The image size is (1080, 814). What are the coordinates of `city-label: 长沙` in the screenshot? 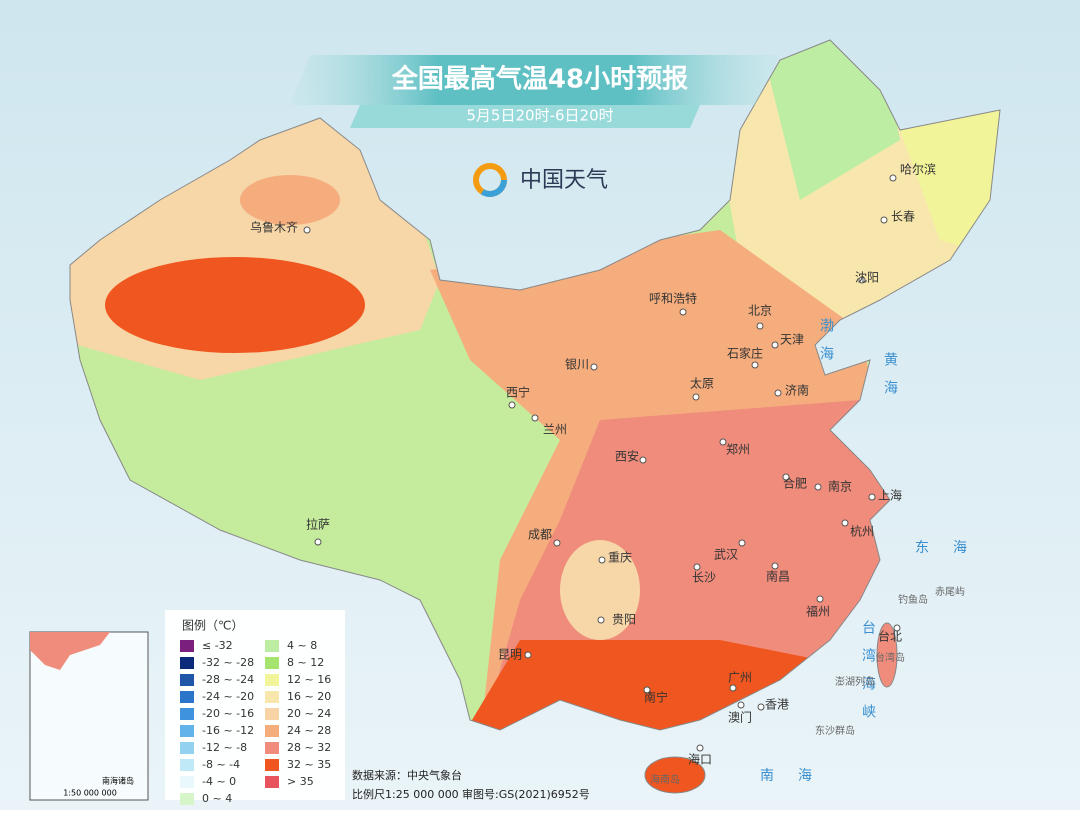 It's located at (704, 578).